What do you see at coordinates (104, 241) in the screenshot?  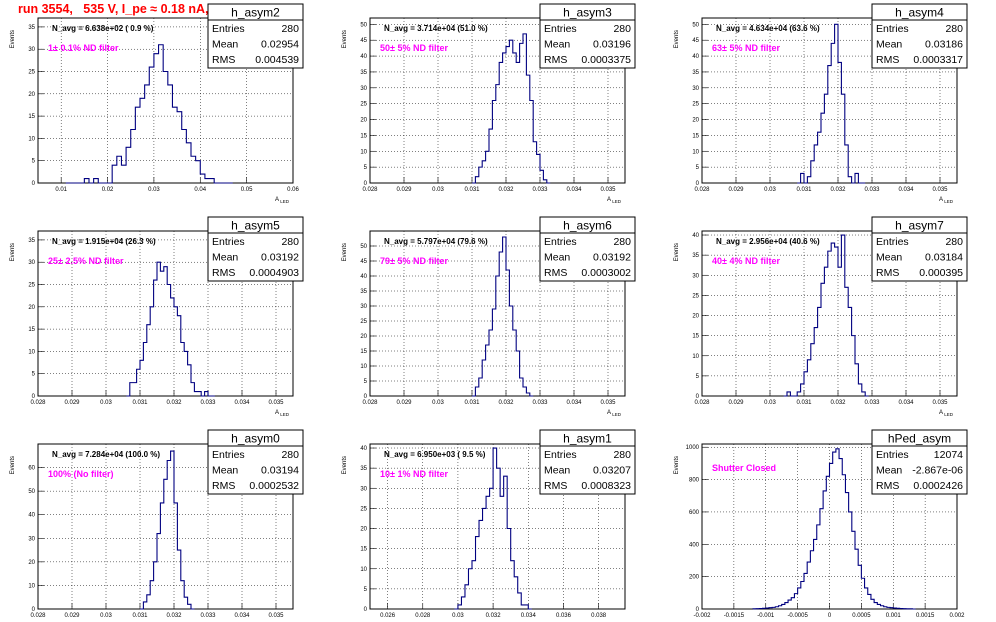 I see `navg-label: N_avg = 1.915e+04 (26.3 %)` at bounding box center [104, 241].